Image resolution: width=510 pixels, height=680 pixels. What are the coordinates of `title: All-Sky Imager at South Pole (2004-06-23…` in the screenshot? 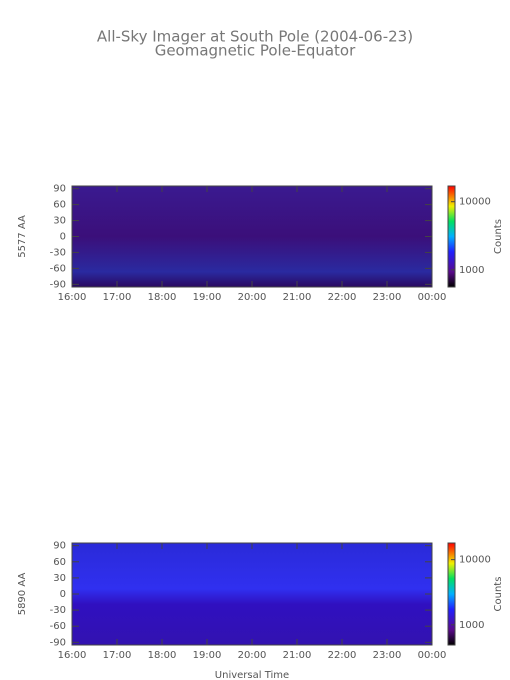 It's located at (255, 37).